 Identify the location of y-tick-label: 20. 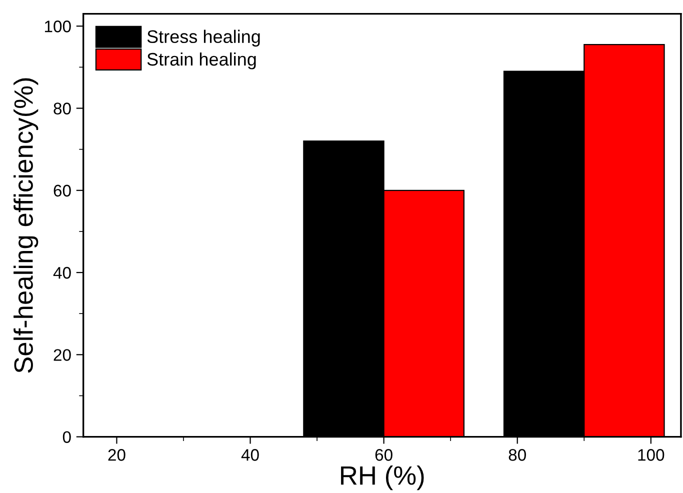
(62, 355).